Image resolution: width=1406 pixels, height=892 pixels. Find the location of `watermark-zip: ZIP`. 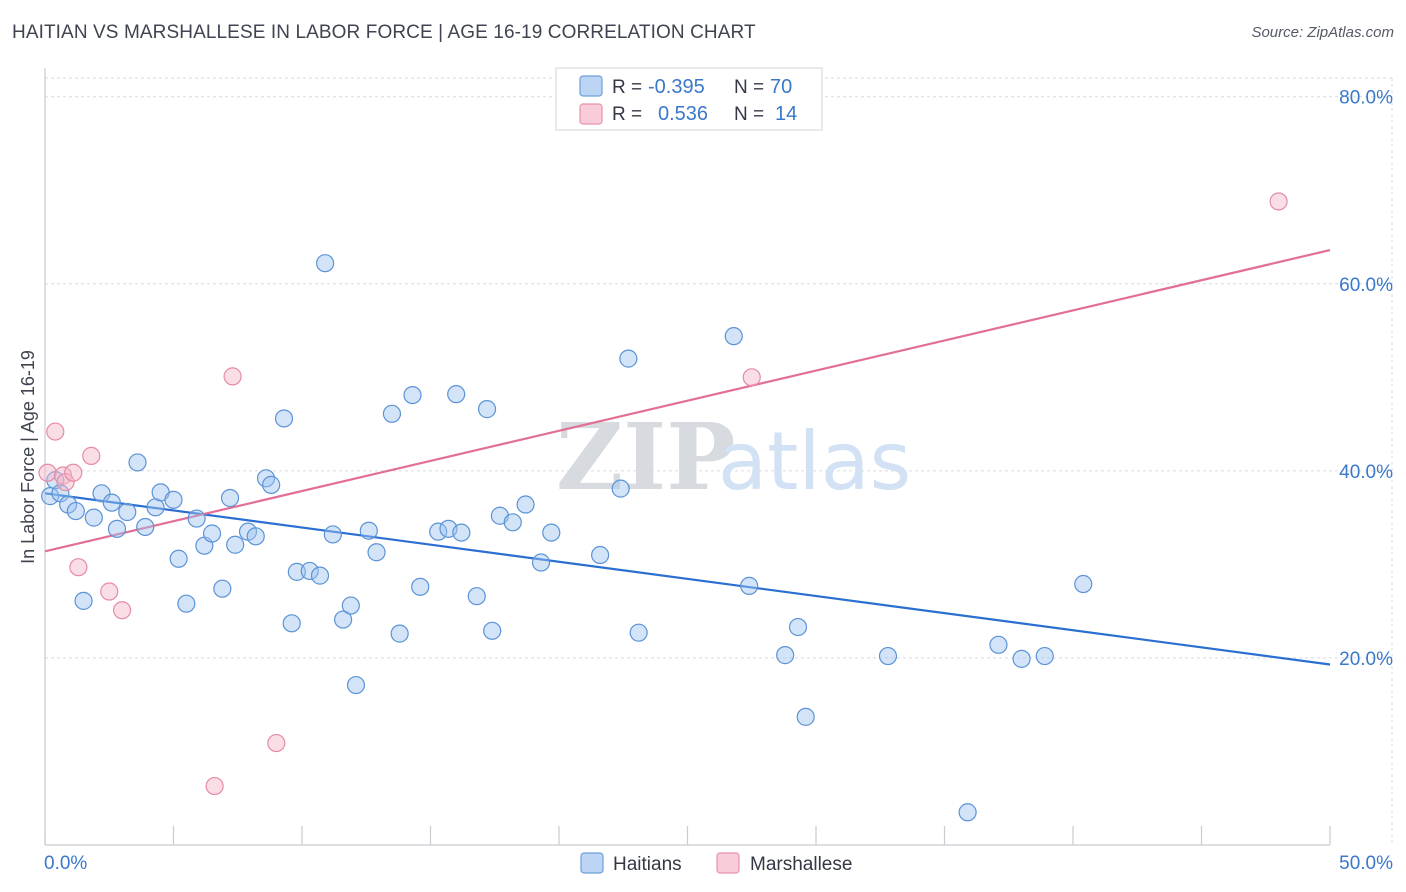

watermark-zip: ZIP is located at coordinates (645, 457).